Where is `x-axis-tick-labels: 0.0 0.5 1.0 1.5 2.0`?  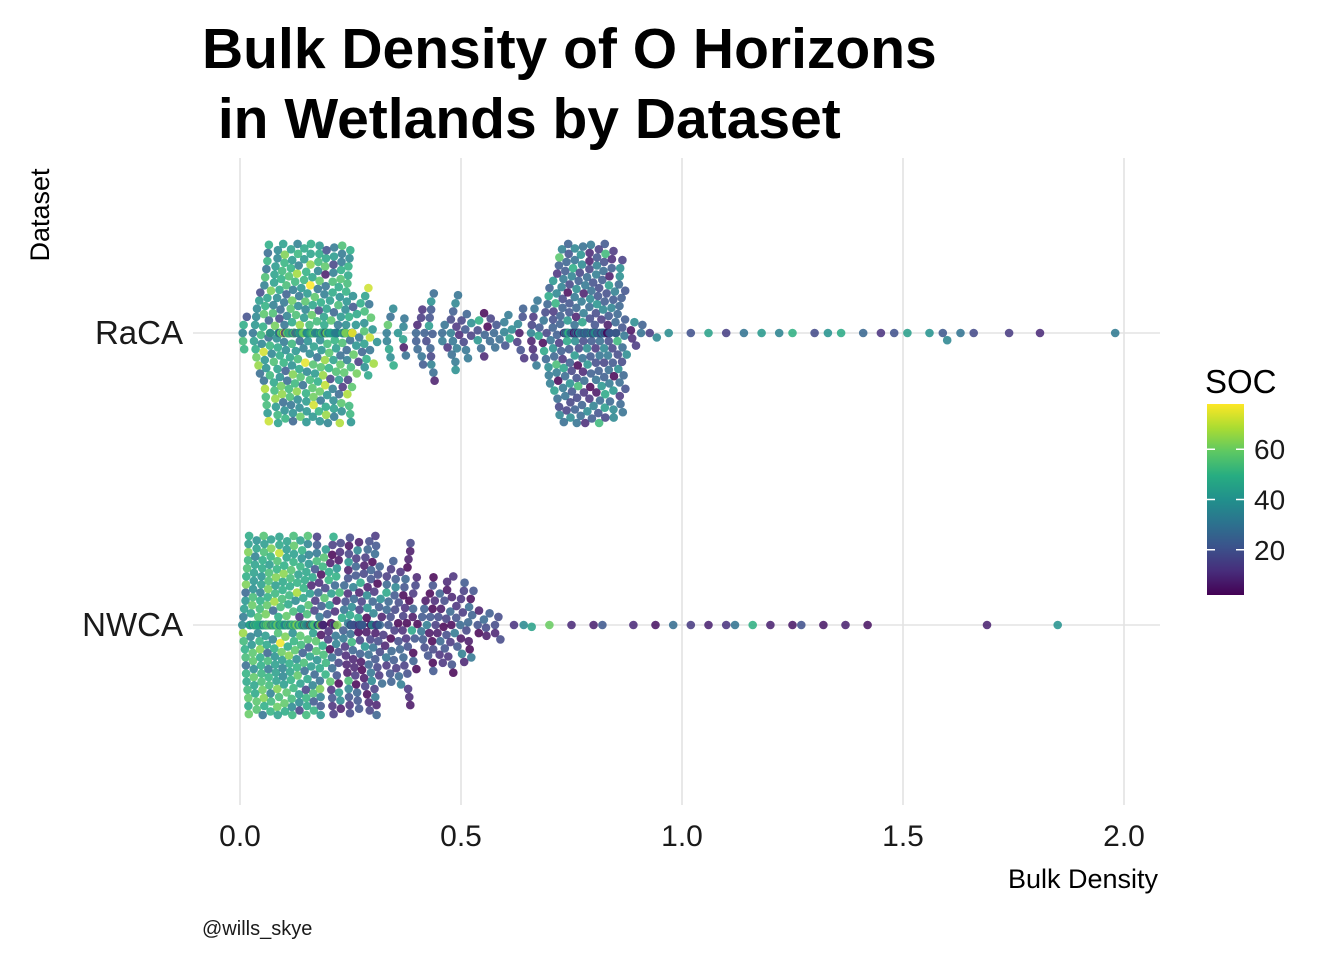 x-axis-tick-labels: 0.0 0.5 1.0 1.5 2.0 is located at coordinates (682, 836).